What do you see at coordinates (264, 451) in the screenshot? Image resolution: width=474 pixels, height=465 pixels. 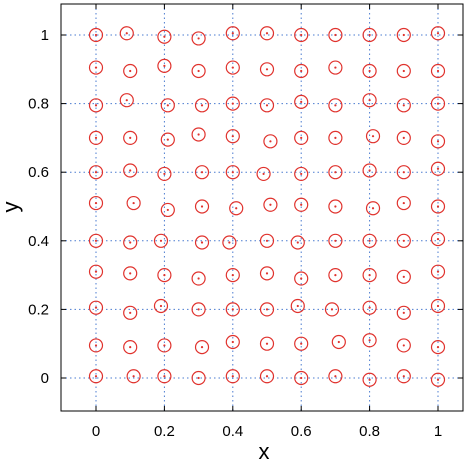 I see `x-axis-label: x` at bounding box center [264, 451].